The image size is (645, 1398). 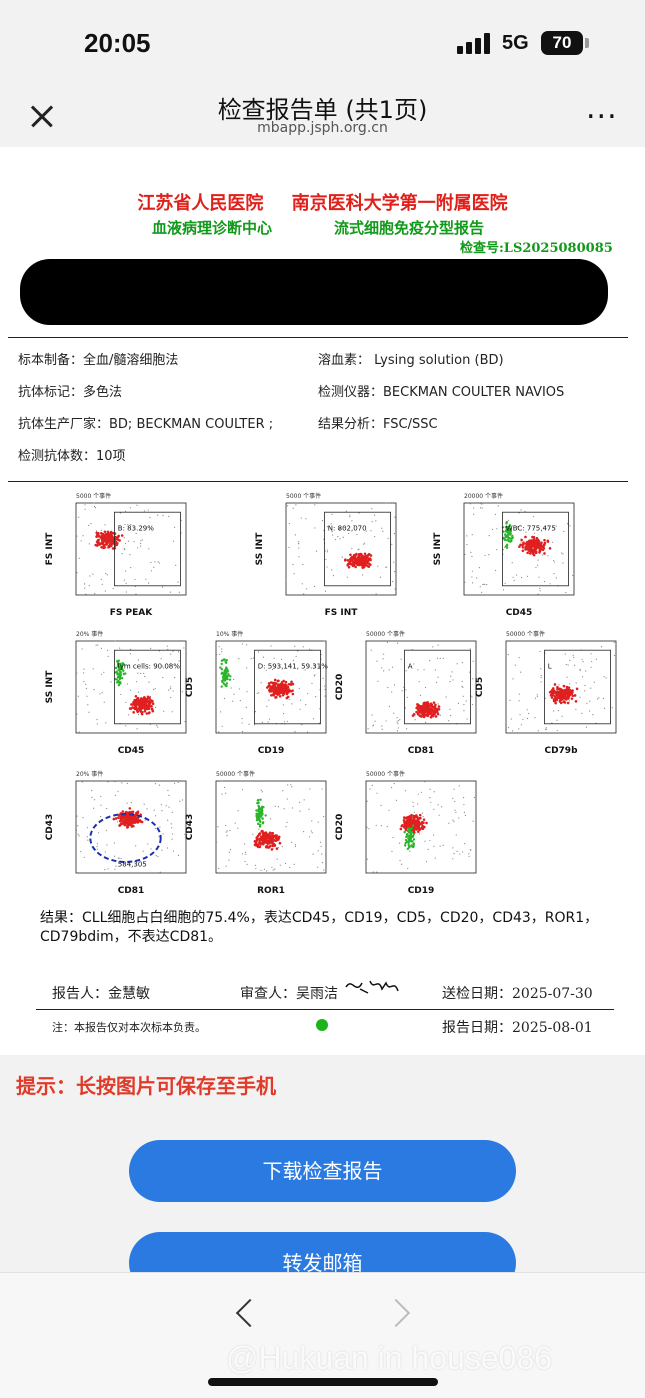 What do you see at coordinates (396, 1313) in the screenshot?
I see `forward-arrow-icon` at bounding box center [396, 1313].